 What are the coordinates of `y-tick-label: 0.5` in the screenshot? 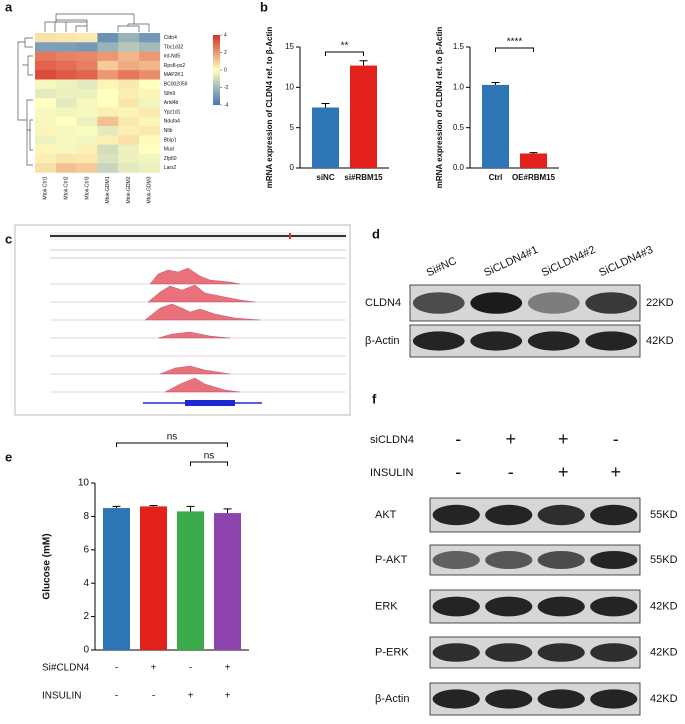 It's located at (459, 127).